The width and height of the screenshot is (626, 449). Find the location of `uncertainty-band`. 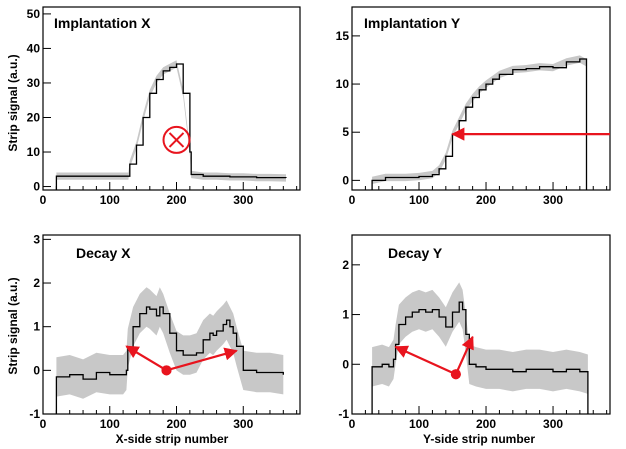

uncertainty-band is located at coordinates (480, 348).